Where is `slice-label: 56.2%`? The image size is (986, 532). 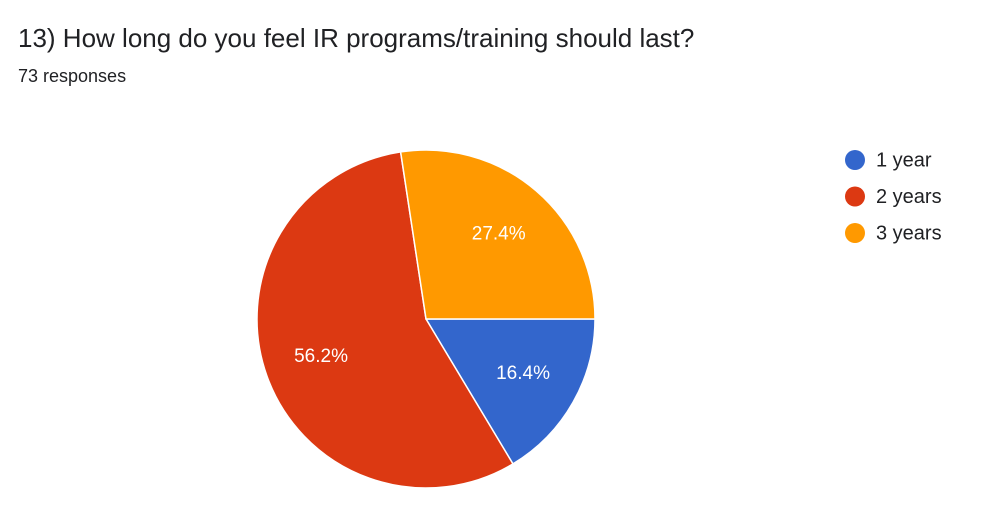 slice-label: 56.2% is located at coordinates (321, 356).